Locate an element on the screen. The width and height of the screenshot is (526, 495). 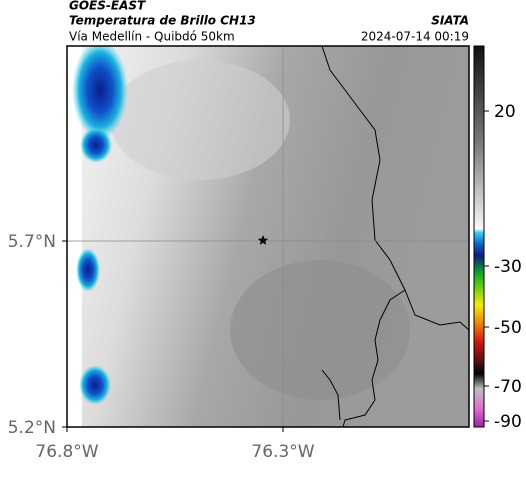
location-star is located at coordinates (263, 240).